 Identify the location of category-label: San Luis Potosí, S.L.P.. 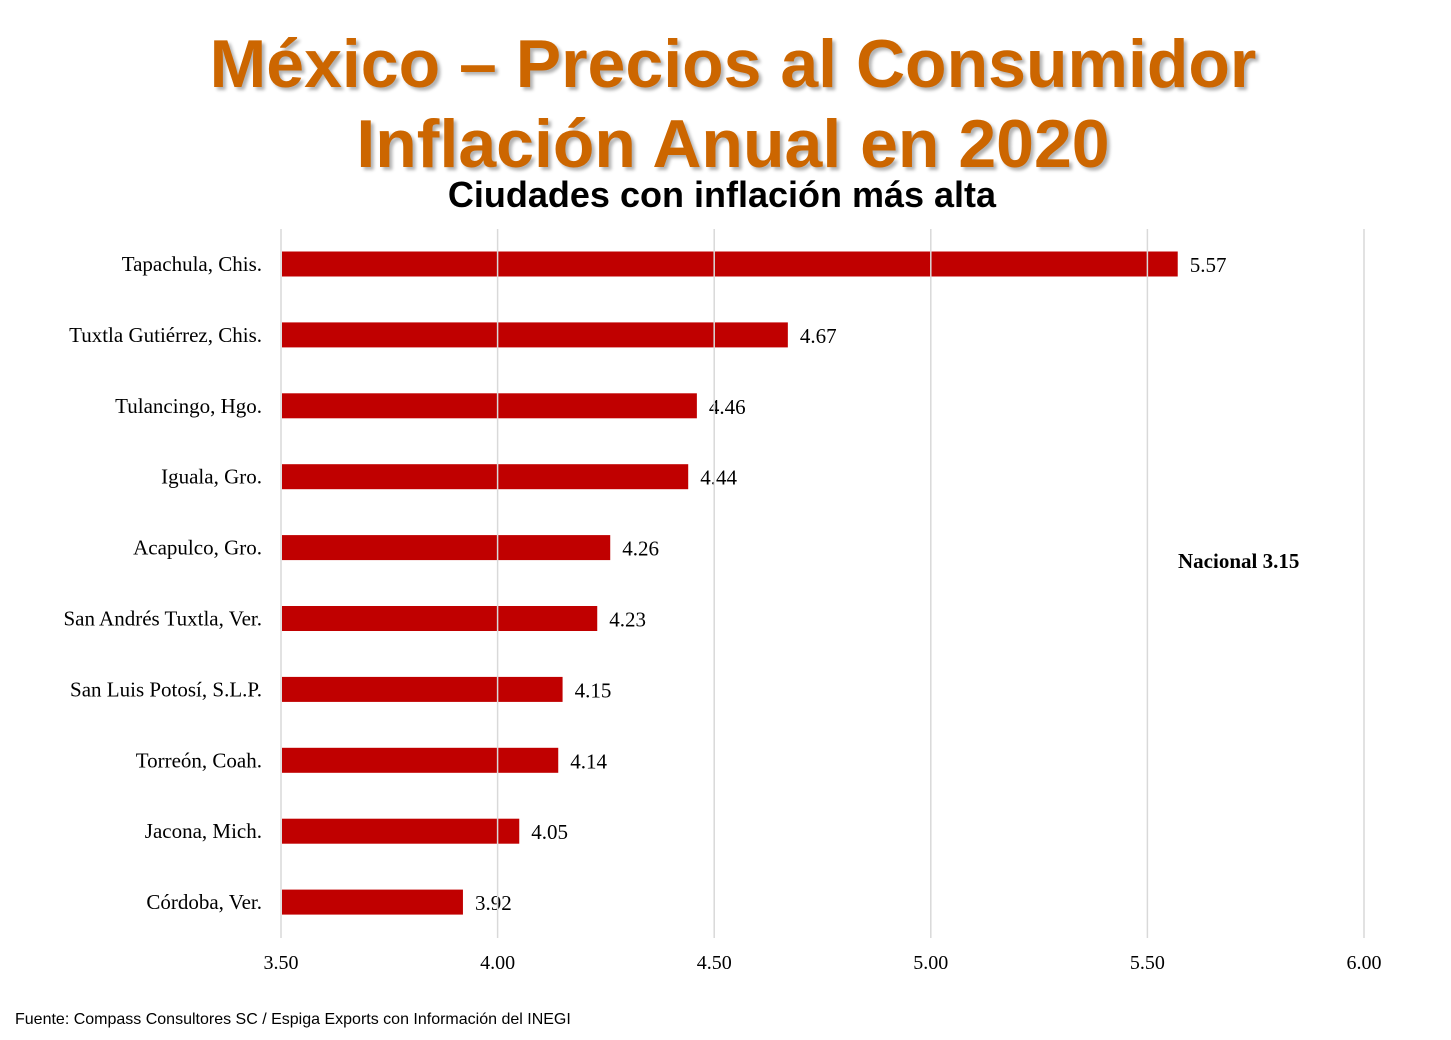
(166, 689).